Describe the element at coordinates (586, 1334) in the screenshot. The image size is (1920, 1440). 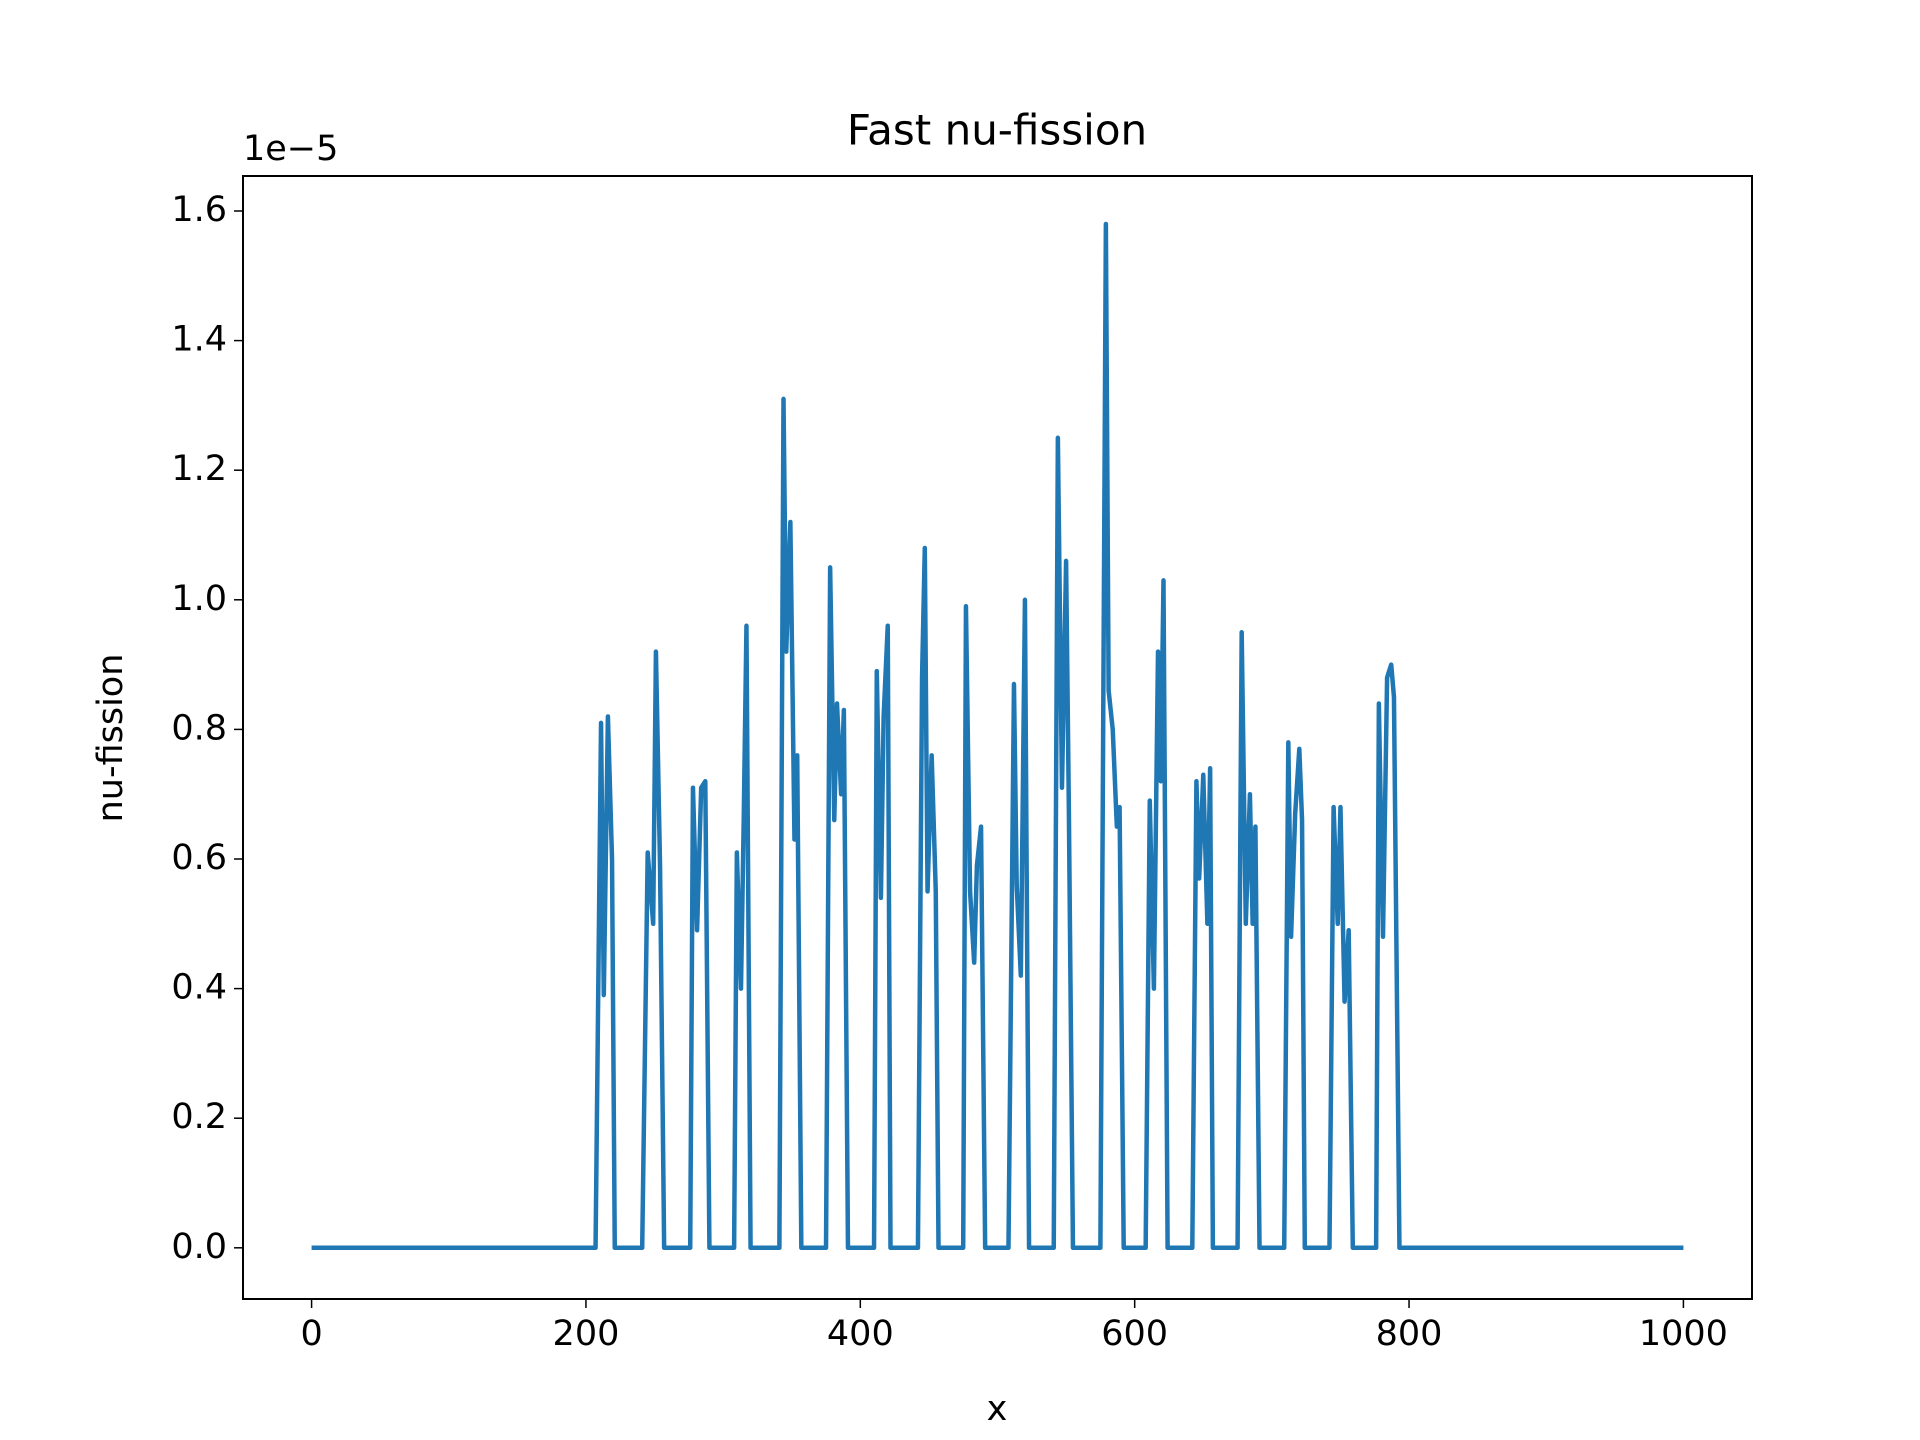
I see `x-tick-label: 200` at that location.